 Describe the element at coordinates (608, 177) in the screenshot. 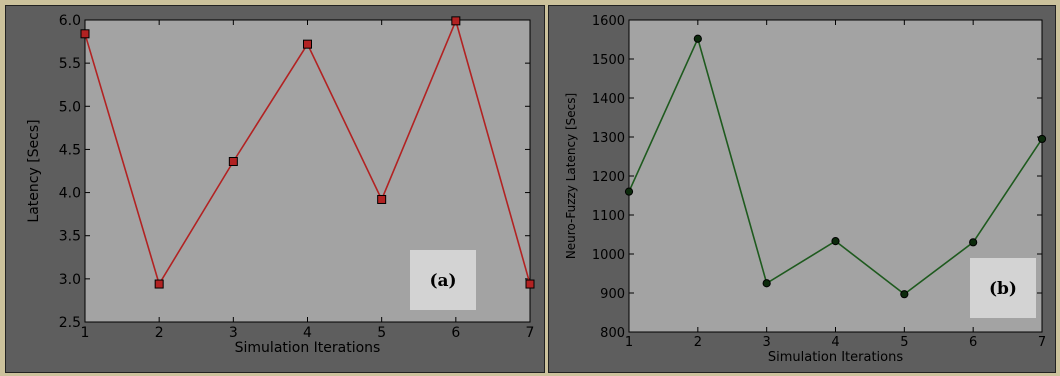

I see `y-tick-label: 1200` at that location.